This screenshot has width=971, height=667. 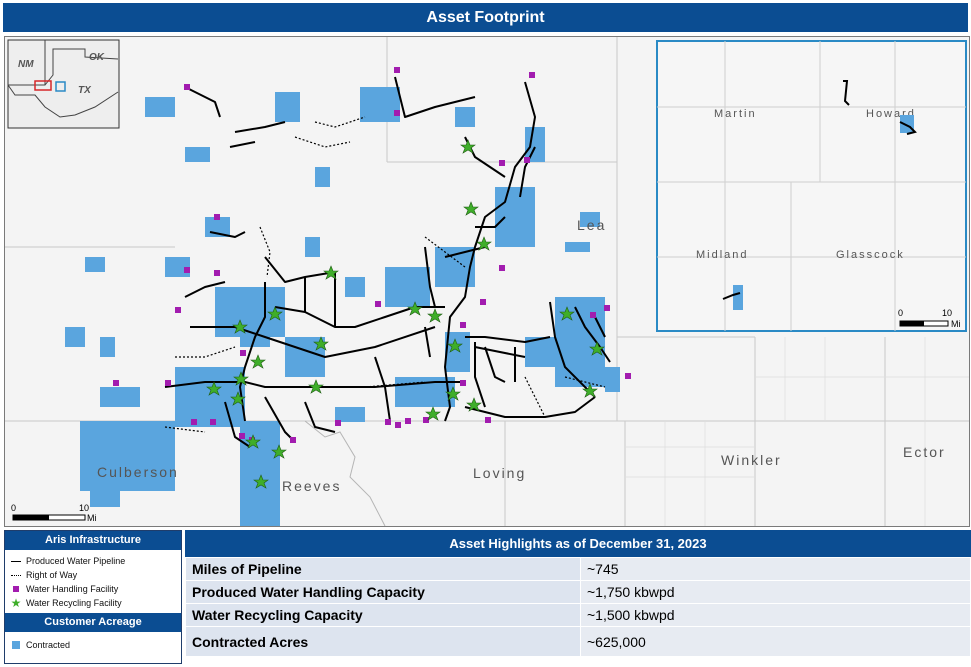 I want to click on row-label: Water Recycling Capacity, so click(x=383, y=615).